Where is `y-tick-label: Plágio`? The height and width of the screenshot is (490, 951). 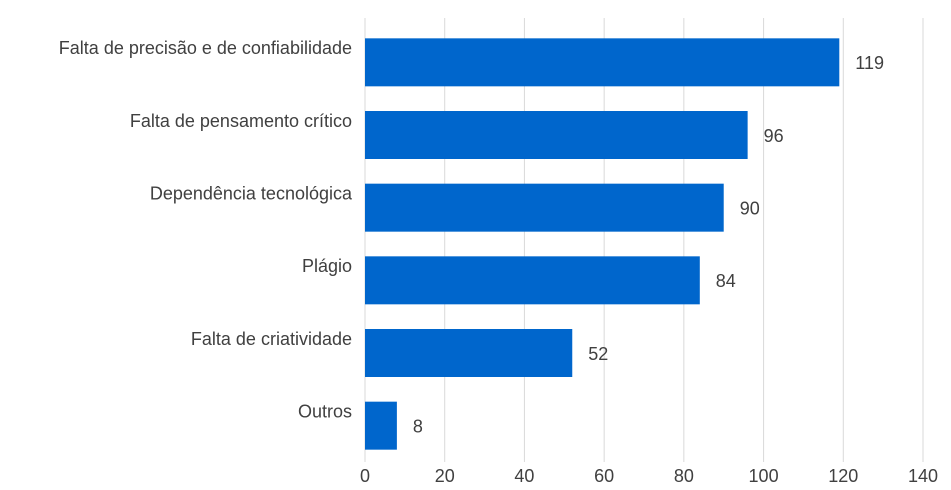 y-tick-label: Plágio is located at coordinates (327, 266).